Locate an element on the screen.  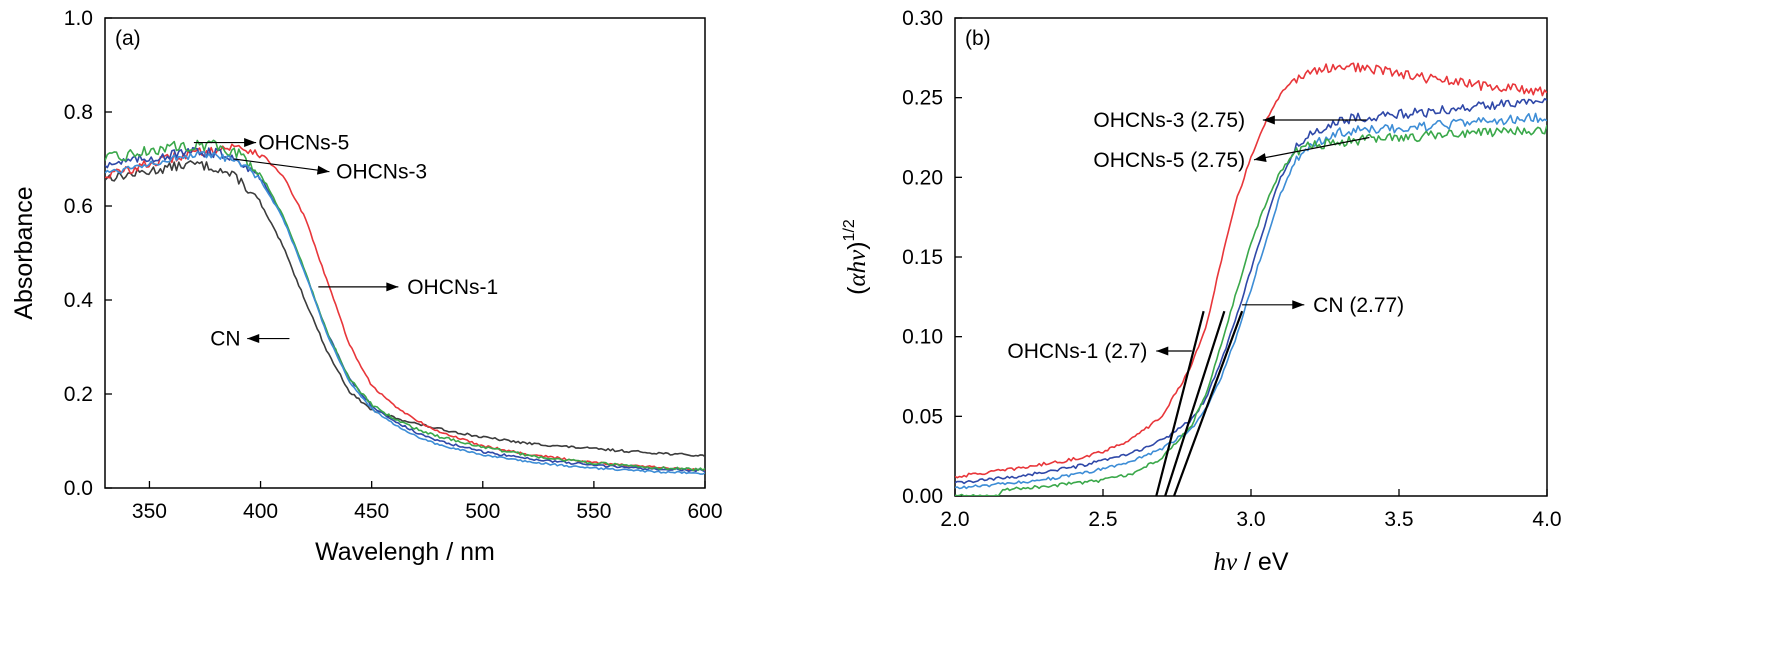
x-tick-label: 500 is located at coordinates (482, 511).